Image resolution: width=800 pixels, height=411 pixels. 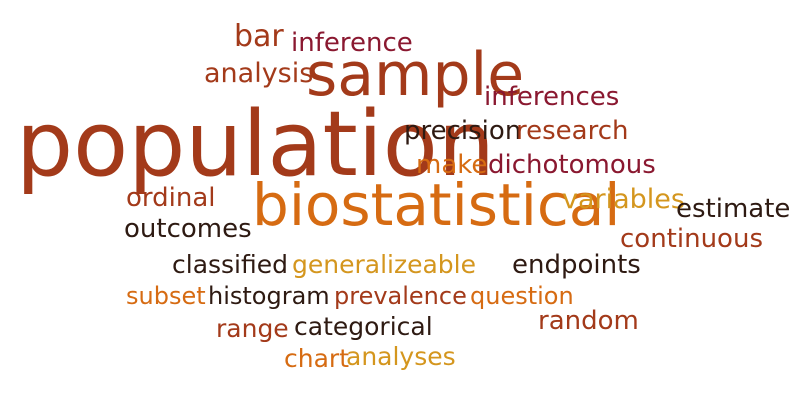 I want to click on word-outcomes: outcomes, so click(x=188, y=229).